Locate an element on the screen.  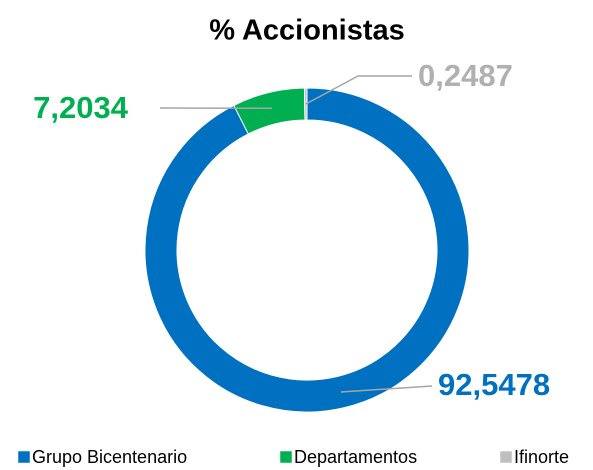
legend-label: Ifinorte is located at coordinates (541, 457).